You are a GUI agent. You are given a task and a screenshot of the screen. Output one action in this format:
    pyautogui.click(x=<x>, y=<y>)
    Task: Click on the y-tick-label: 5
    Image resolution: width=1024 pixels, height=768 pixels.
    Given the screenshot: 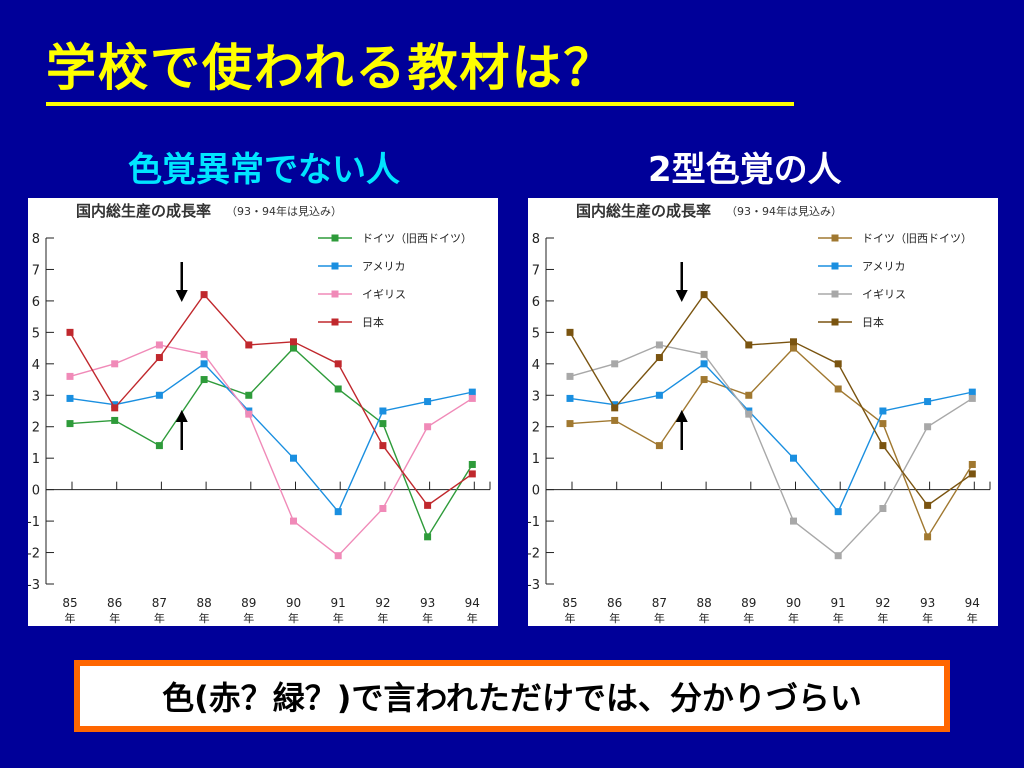 What is the action you would take?
    pyautogui.click(x=536, y=333)
    